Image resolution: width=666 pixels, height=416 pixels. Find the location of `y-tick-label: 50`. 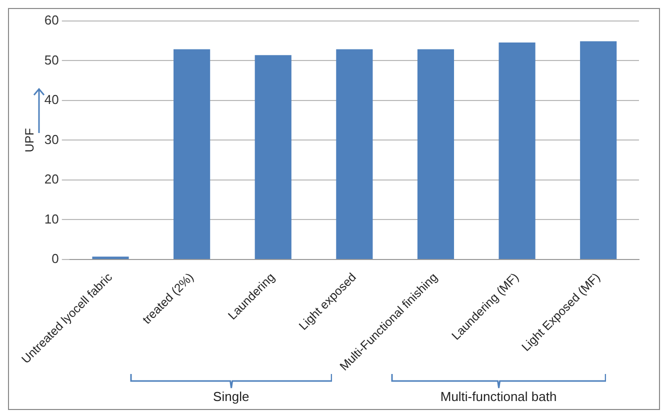

y-tick-label: 50 is located at coordinates (51, 60).